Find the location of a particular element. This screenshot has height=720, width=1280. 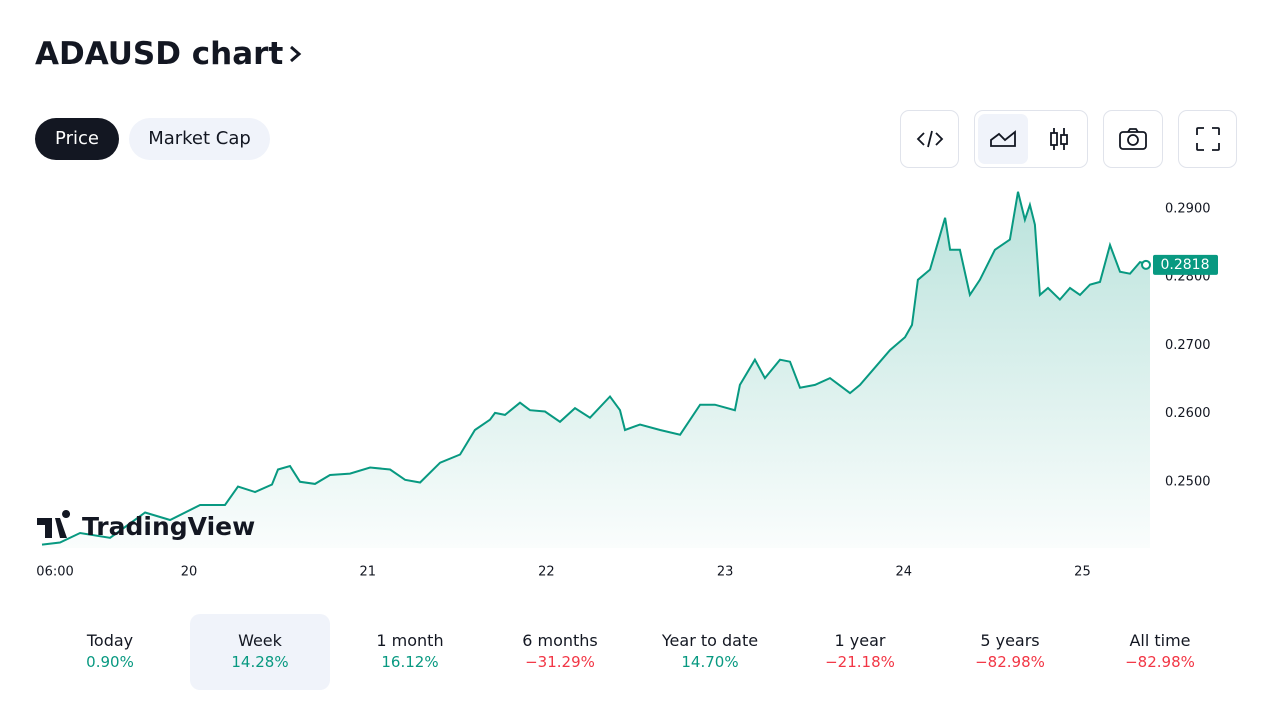

y-tick-label: 0.2900 is located at coordinates (1188, 208).